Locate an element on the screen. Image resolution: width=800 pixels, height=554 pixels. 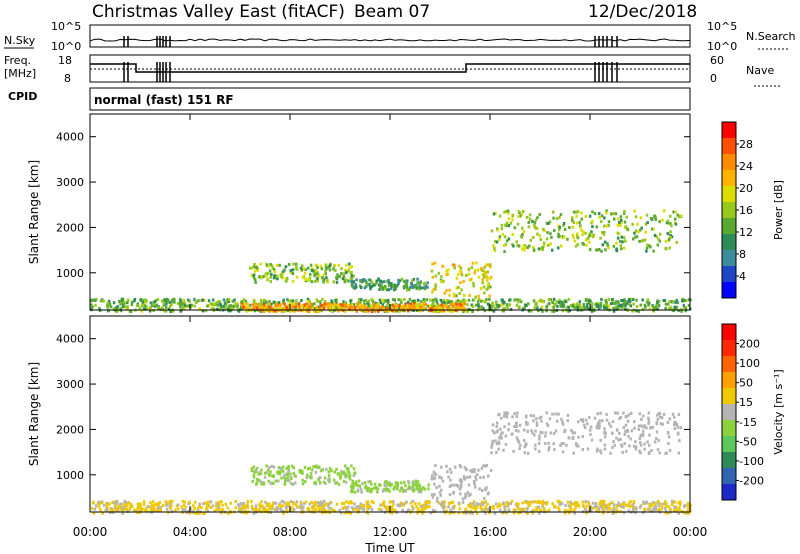
power-heatmap is located at coordinates (391, 261).